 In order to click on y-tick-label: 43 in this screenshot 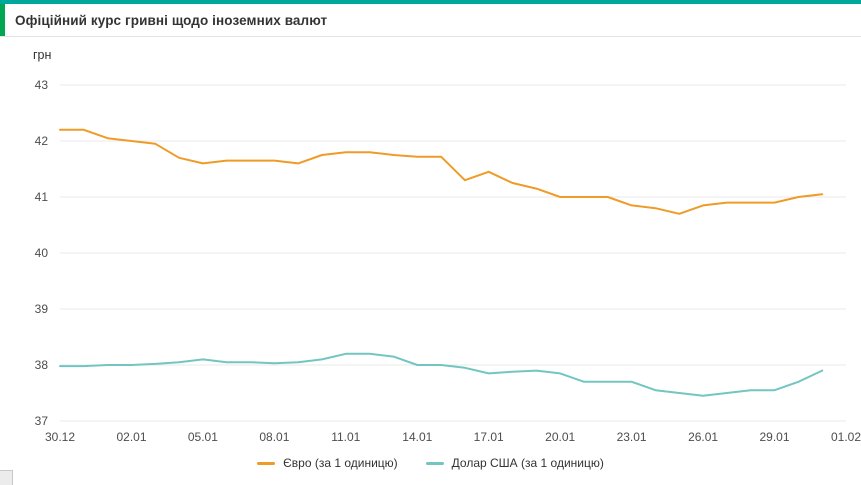, I will do `click(42, 85)`.